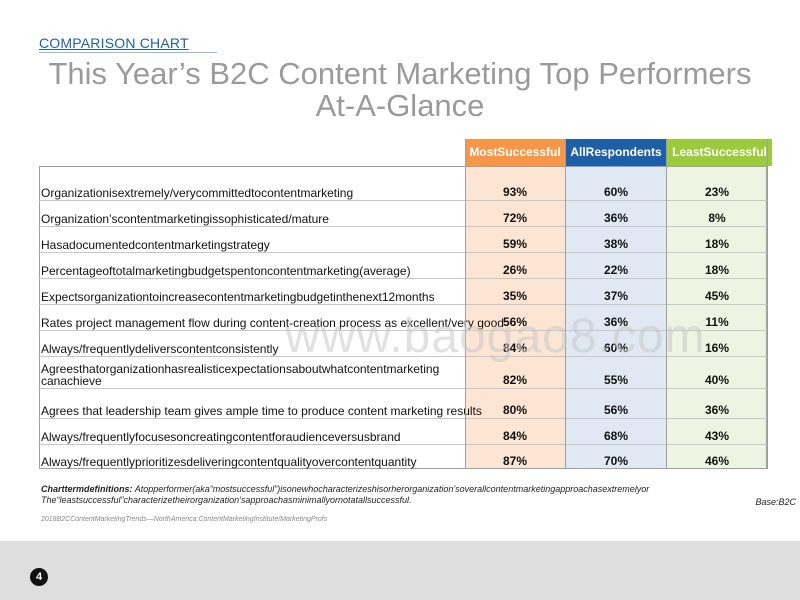 The height and width of the screenshot is (600, 800). I want to click on cell-all-respondents: 22%, so click(616, 270).